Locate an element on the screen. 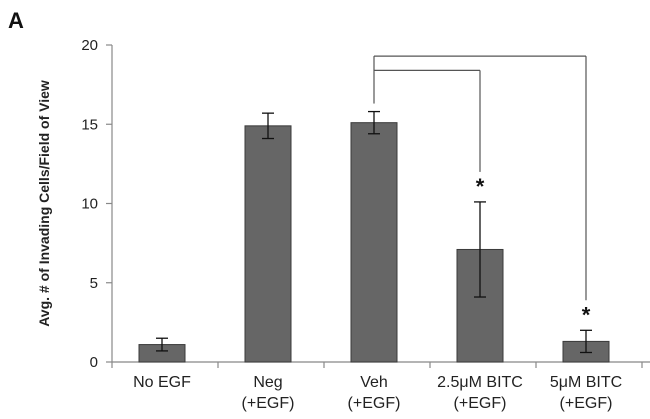  y-tick-label: 0 is located at coordinates (94, 362).